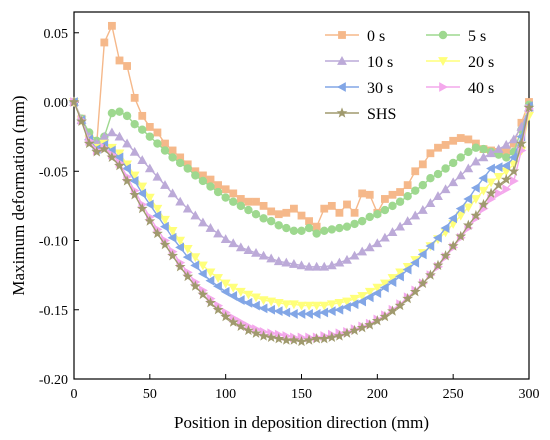 The image size is (550, 440). What do you see at coordinates (150, 394) in the screenshot?
I see `x-tick-label: 50` at bounding box center [150, 394].